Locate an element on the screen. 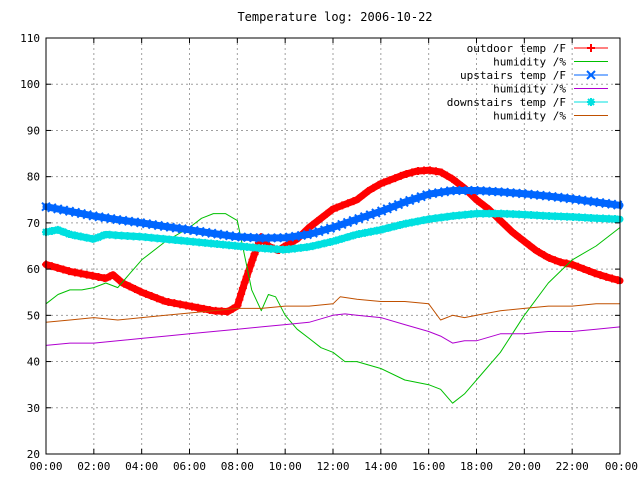 The height and width of the screenshot is (480, 640). y-tick-label: 110 is located at coordinates (30, 38).